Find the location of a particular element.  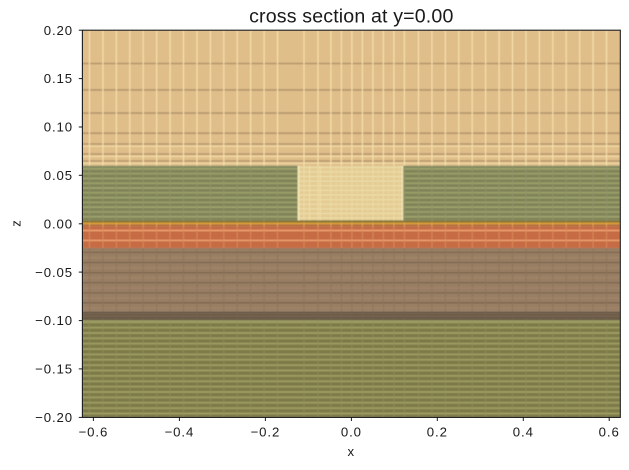

svg-text: 0.20 is located at coordinates (58, 30).